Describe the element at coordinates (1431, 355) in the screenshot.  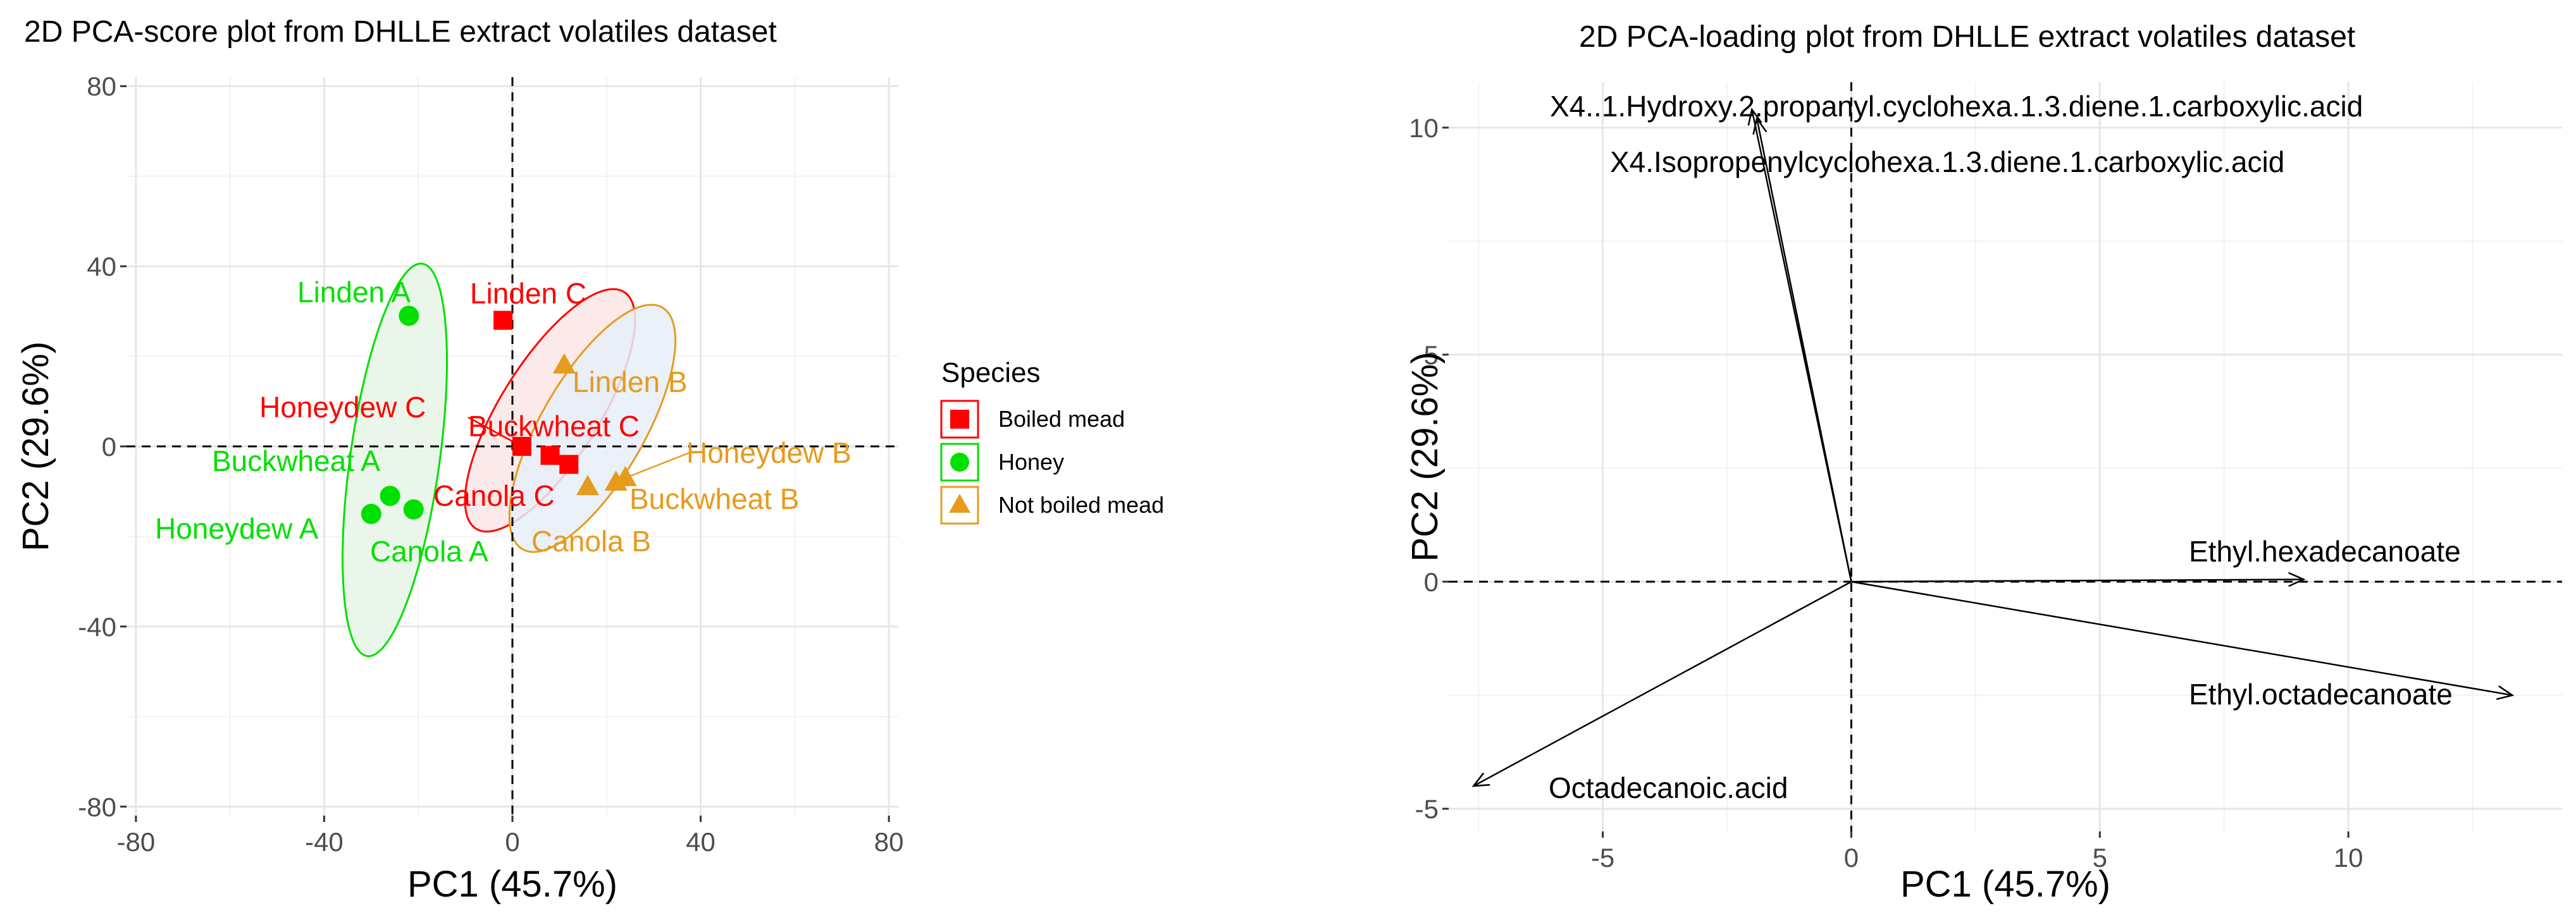
I see `y-tick-label: 5` at that location.